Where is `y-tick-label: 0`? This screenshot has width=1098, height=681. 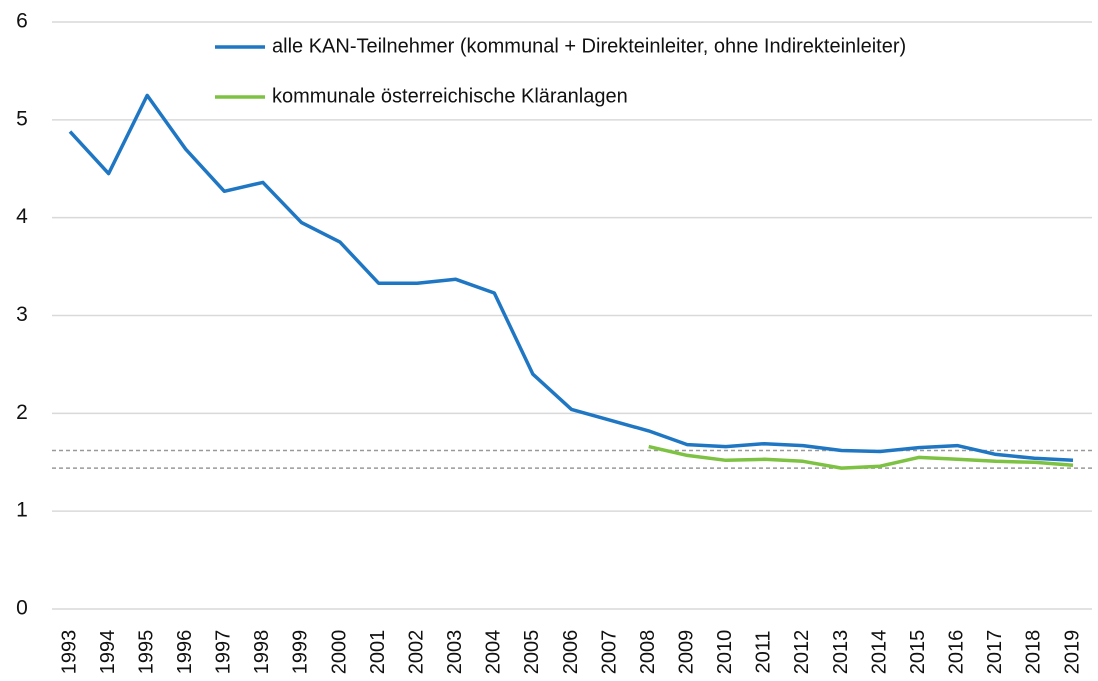 y-tick-label: 0 is located at coordinates (22, 608).